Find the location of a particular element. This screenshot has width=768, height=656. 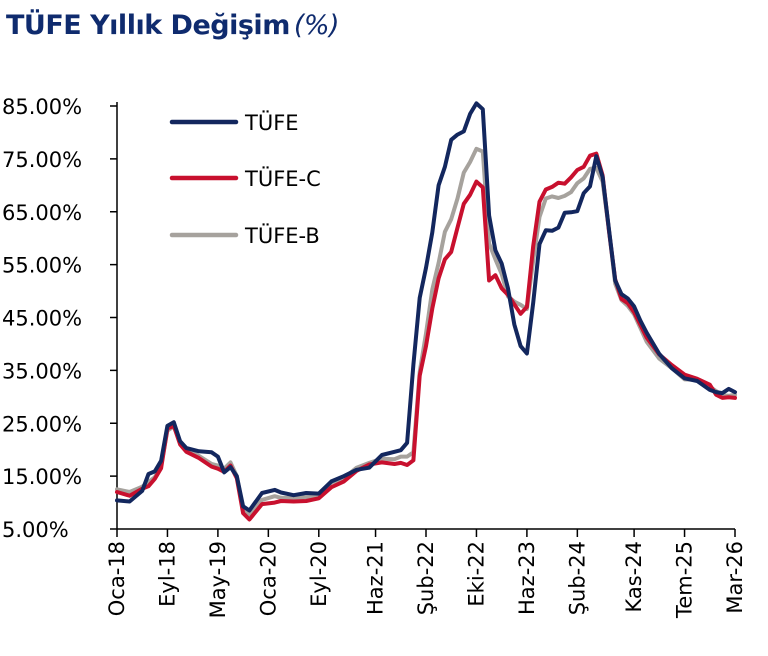

y-tick-label: 25.00% is located at coordinates (42, 424).